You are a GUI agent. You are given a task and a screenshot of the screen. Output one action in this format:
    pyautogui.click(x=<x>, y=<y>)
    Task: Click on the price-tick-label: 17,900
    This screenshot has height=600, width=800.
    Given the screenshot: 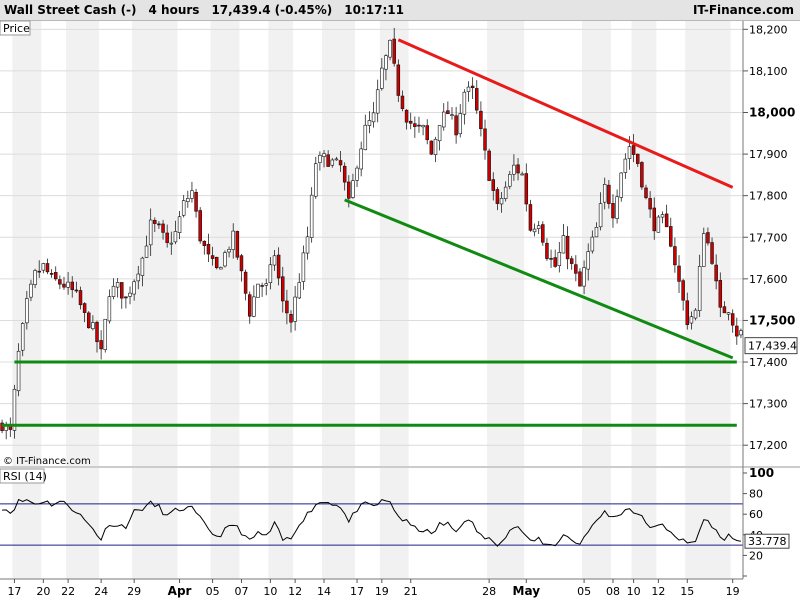 What is the action you would take?
    pyautogui.click(x=768, y=154)
    